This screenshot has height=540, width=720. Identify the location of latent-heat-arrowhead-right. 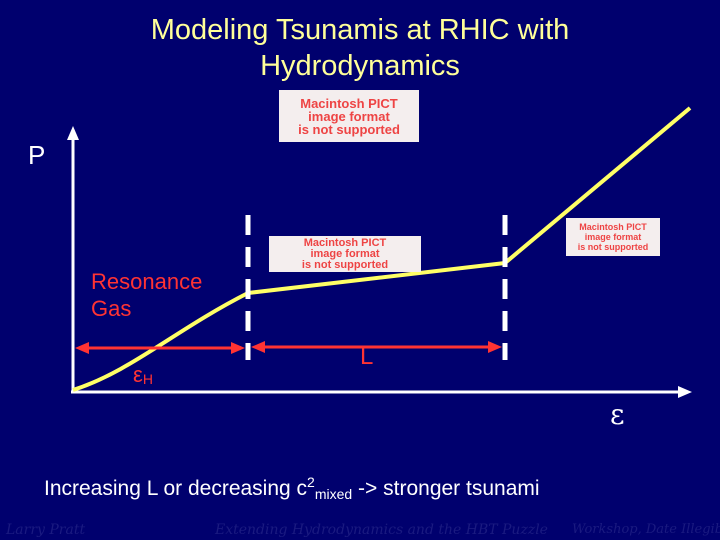
(495, 347).